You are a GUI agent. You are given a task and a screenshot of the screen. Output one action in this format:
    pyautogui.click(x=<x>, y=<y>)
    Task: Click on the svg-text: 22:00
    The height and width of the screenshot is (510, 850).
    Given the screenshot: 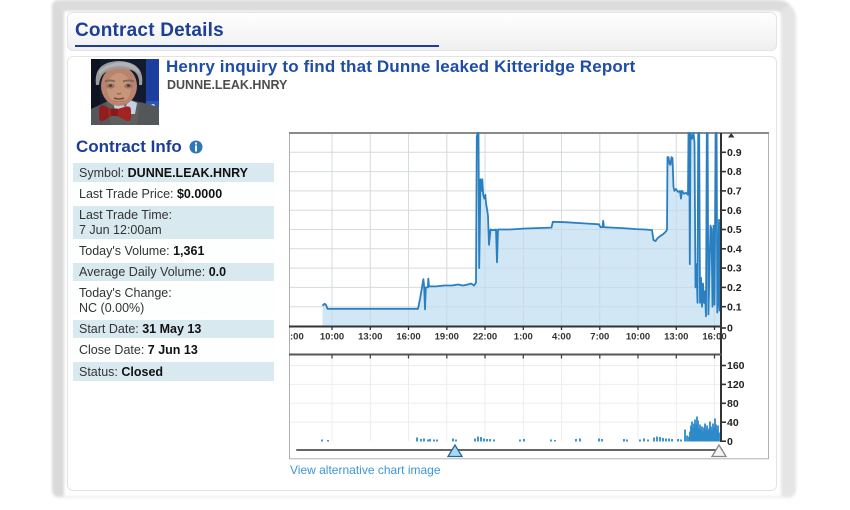 What is the action you would take?
    pyautogui.click(x=485, y=337)
    